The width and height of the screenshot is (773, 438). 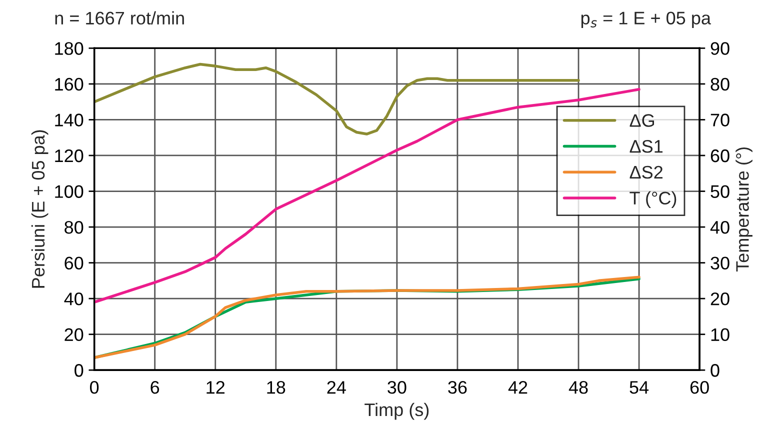 I want to click on y2-tick-label: 40, so click(x=720, y=227).